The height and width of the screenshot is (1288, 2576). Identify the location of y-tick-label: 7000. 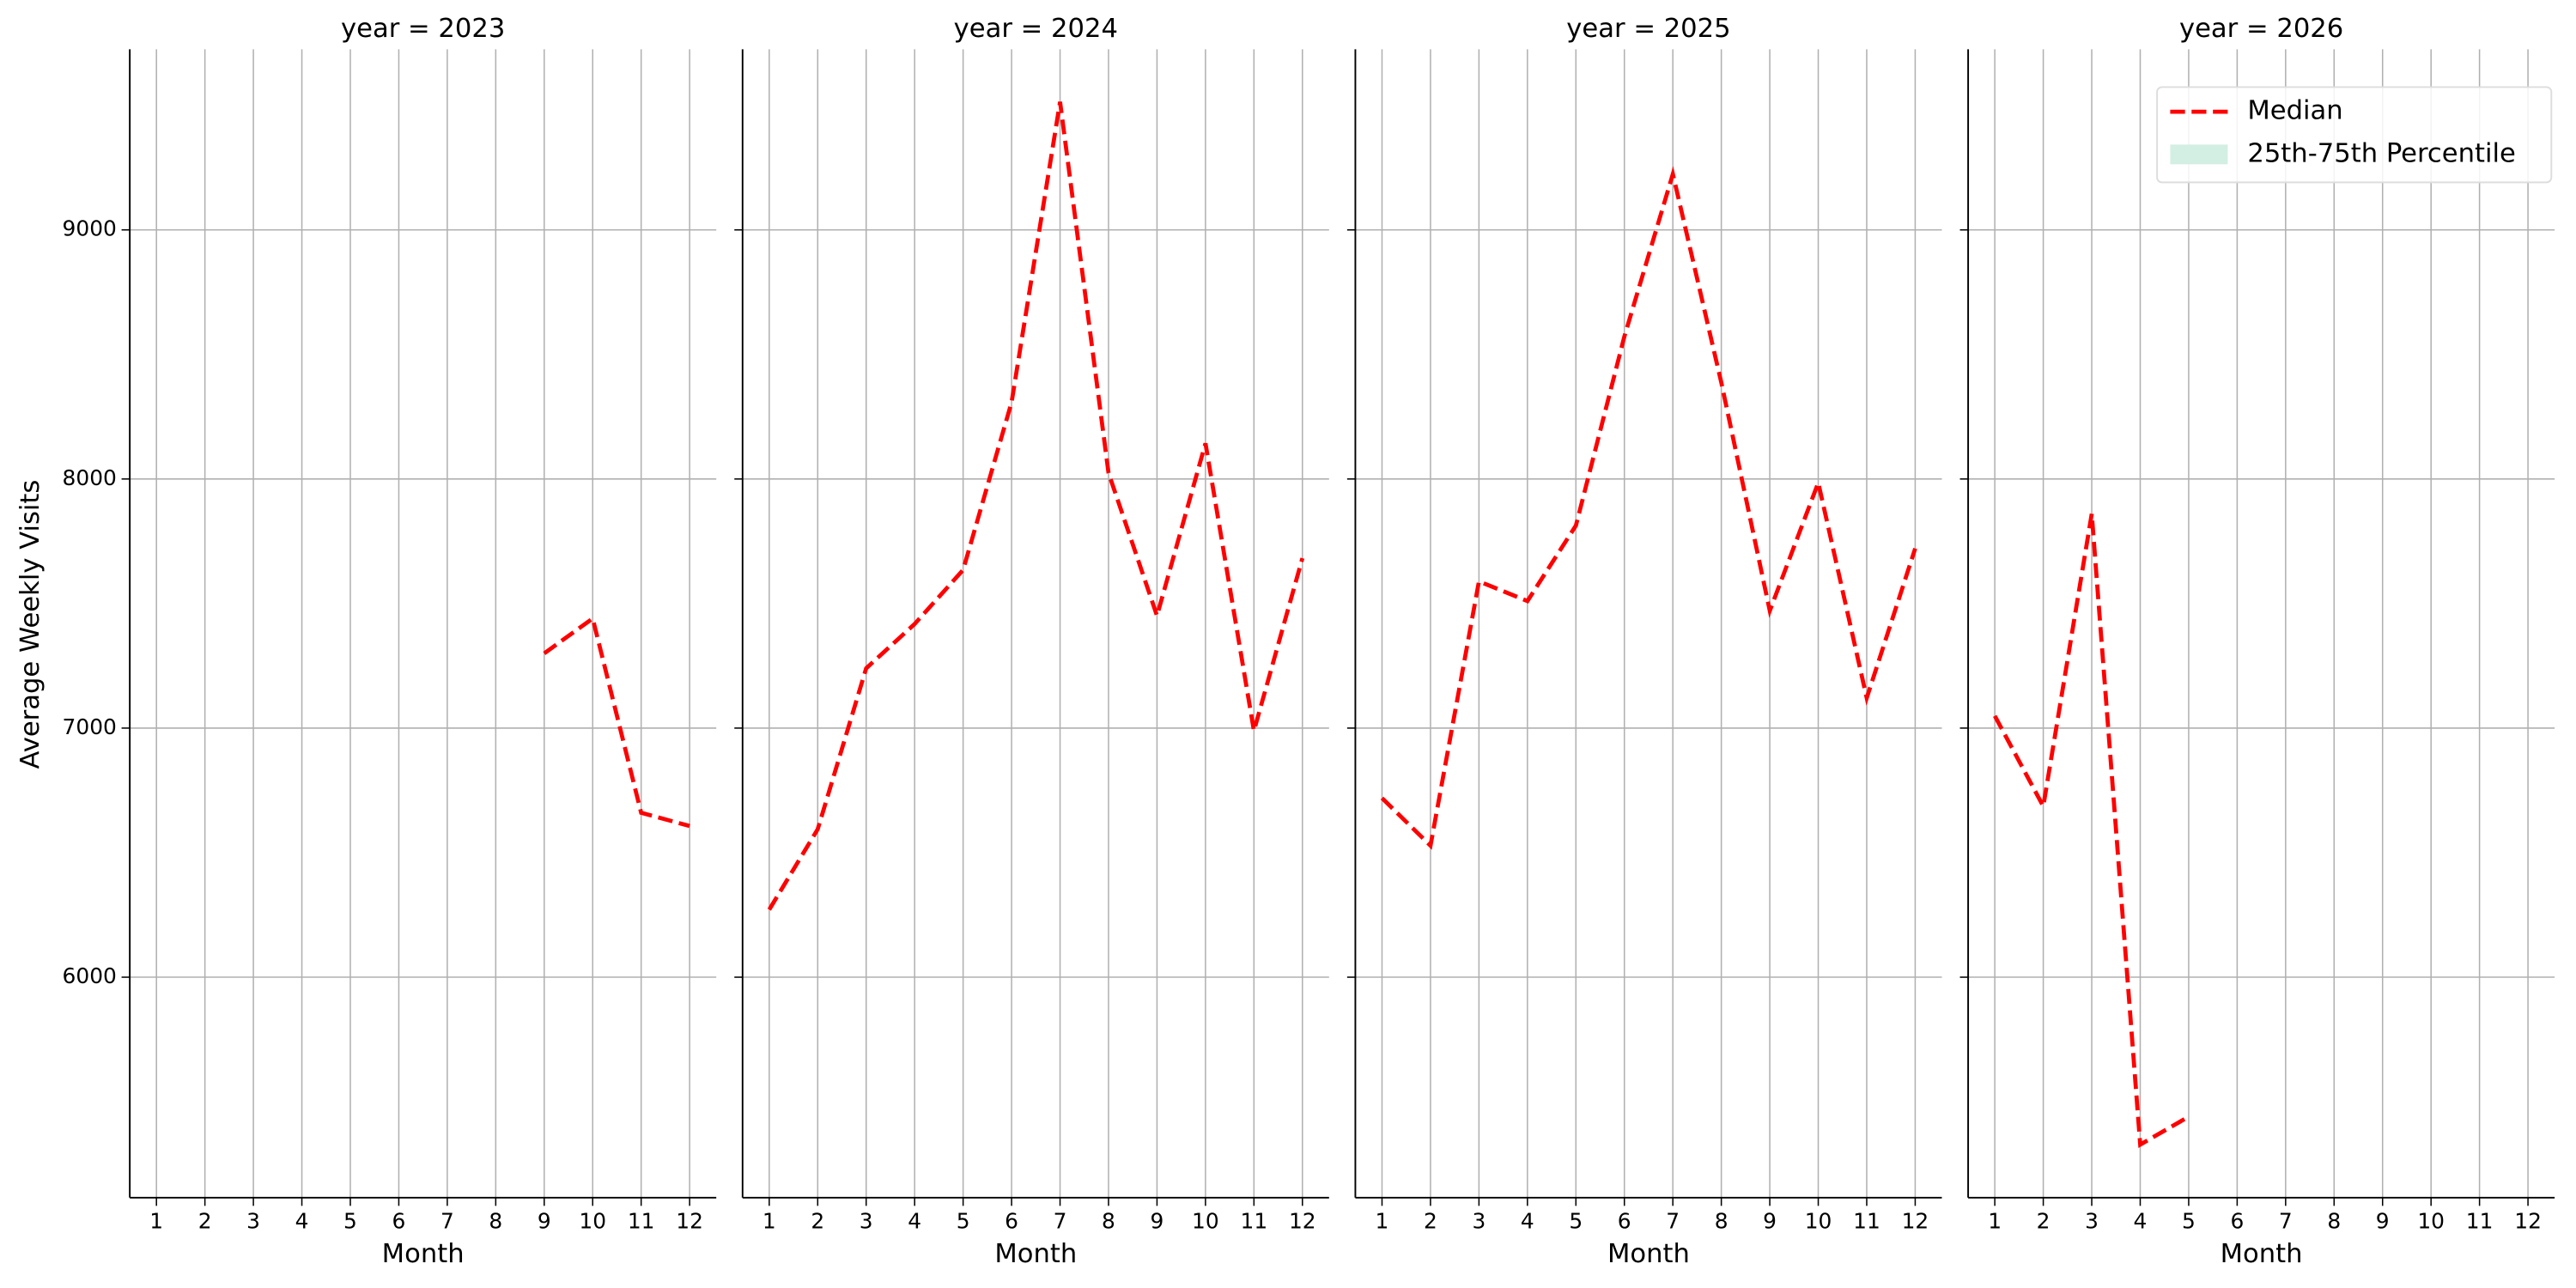
(90, 726).